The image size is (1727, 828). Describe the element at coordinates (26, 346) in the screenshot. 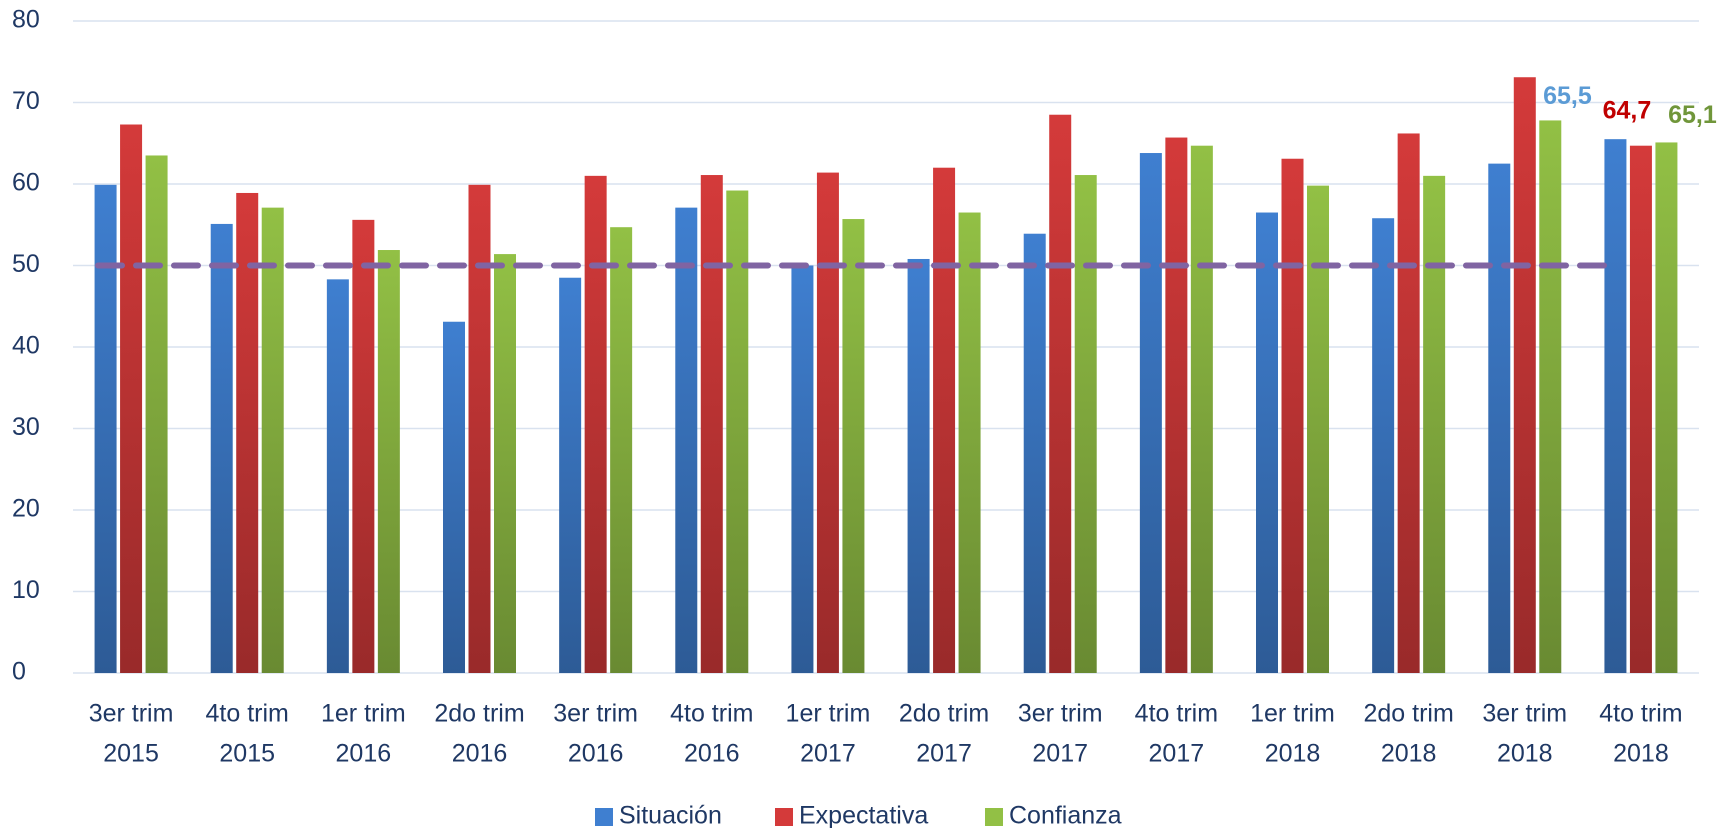

I see `y-tick-label: 40` at that location.